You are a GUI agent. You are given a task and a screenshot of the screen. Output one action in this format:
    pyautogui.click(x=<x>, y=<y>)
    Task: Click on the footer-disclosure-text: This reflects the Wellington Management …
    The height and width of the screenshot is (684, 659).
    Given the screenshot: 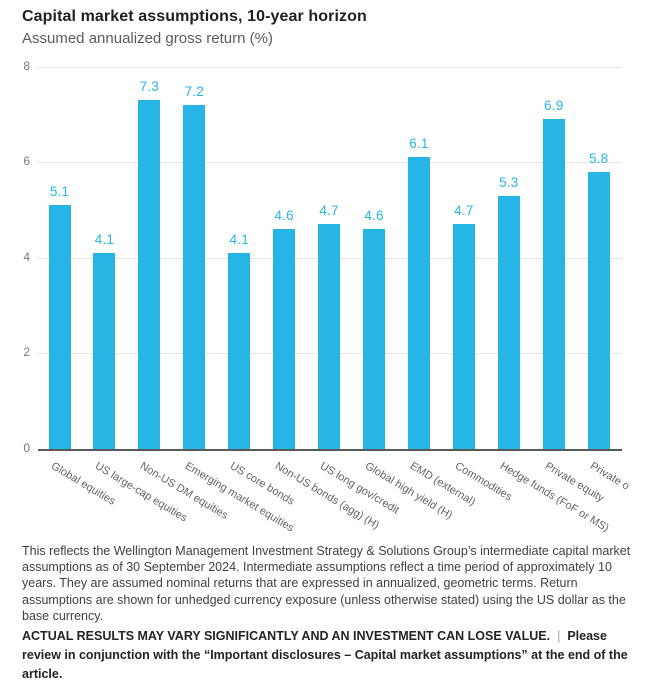 What is the action you would take?
    pyautogui.click(x=326, y=583)
    